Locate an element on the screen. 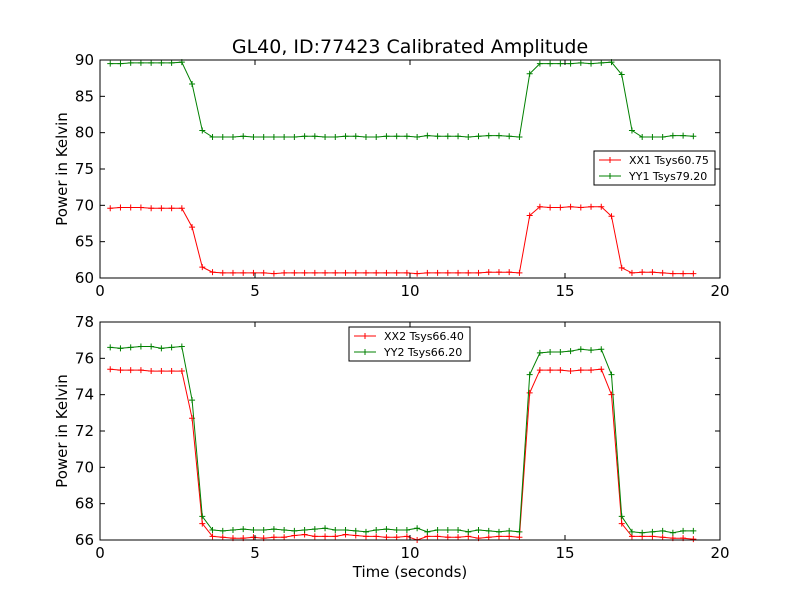 This screenshot has width=800, height=600. series-2-line is located at coordinates (402, 99).